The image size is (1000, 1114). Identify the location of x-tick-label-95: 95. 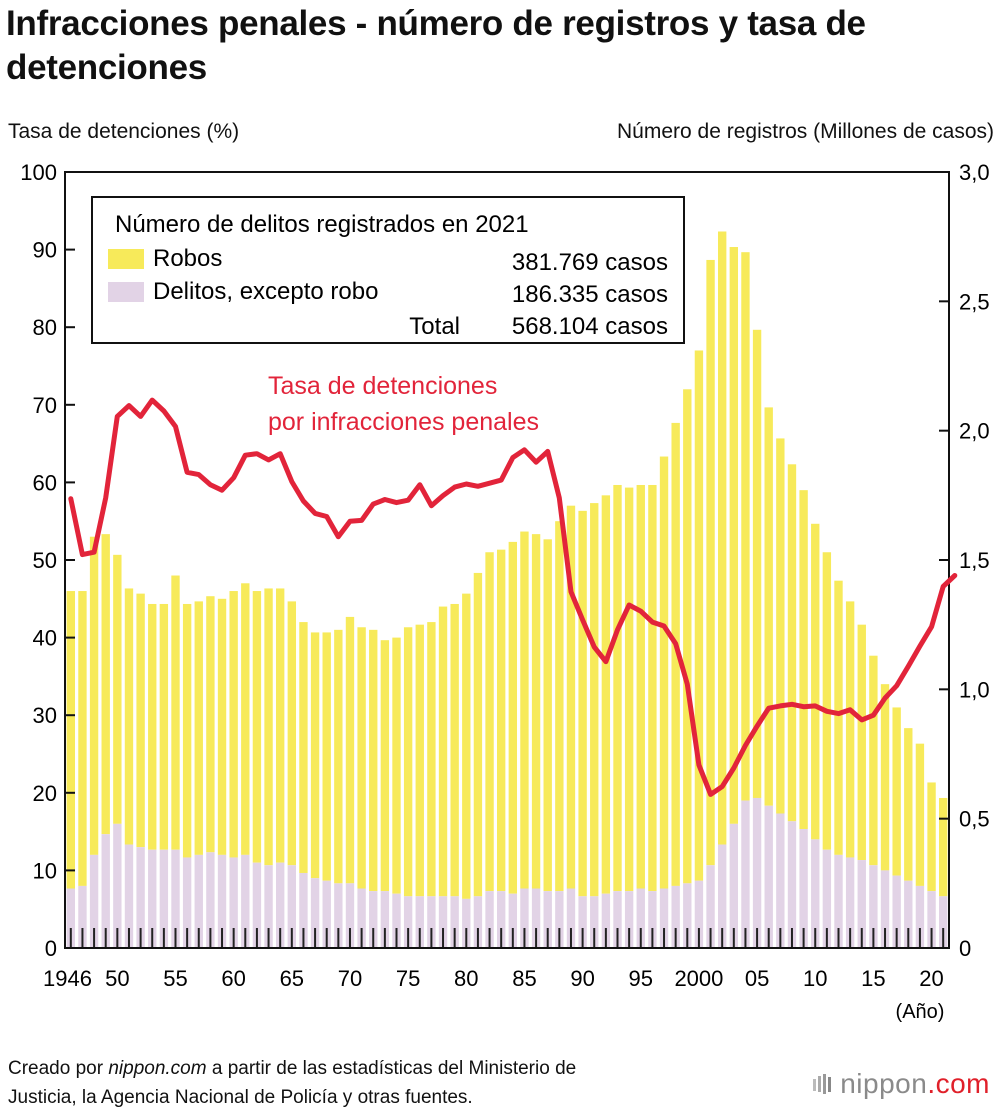
(641, 978).